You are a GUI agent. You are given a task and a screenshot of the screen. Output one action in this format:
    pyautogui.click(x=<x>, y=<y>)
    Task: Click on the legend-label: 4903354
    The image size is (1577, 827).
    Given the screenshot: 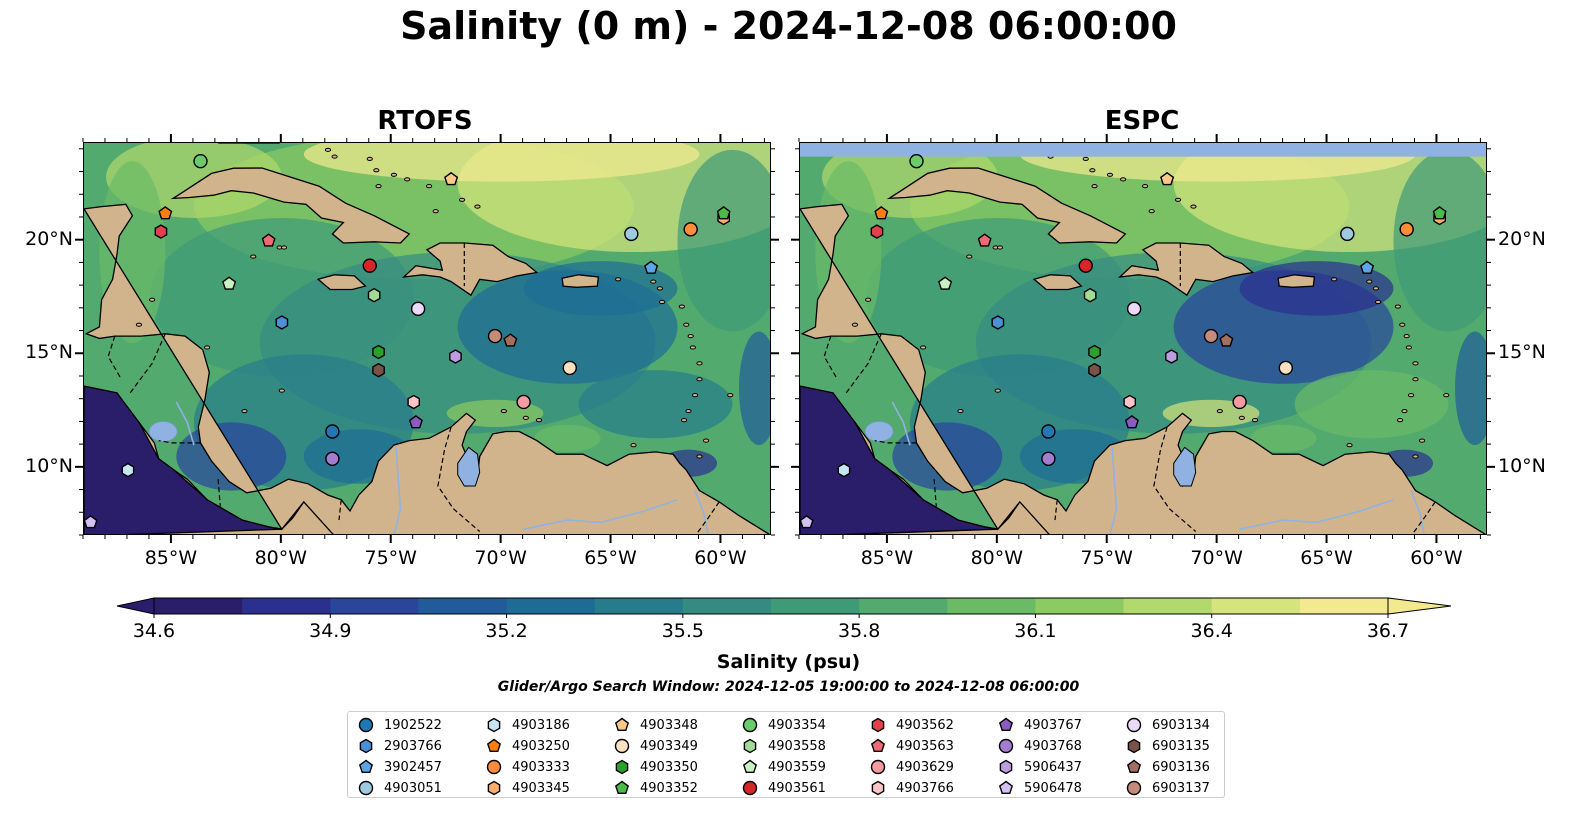 What is the action you would take?
    pyautogui.click(x=797, y=725)
    